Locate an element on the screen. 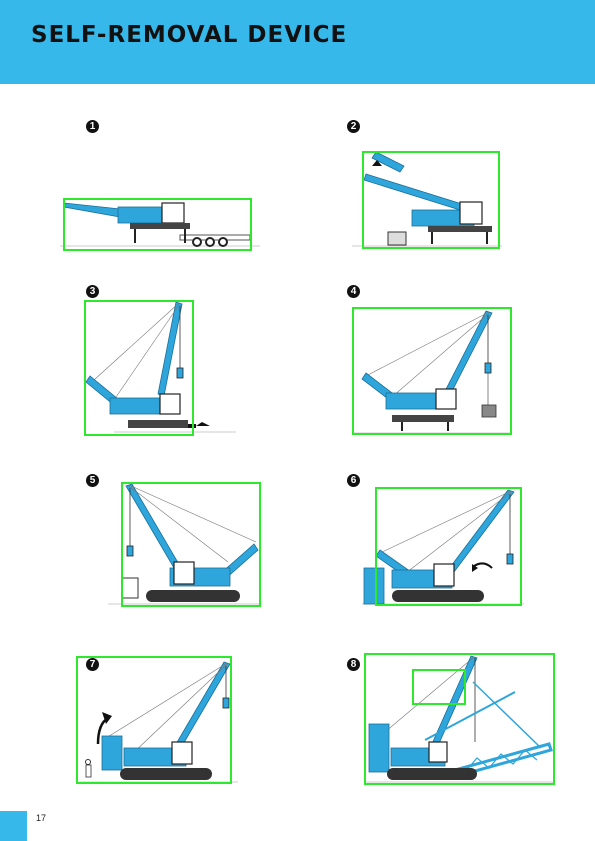 The height and width of the screenshot is (841, 595). step-number-3: 3 is located at coordinates (92, 291).